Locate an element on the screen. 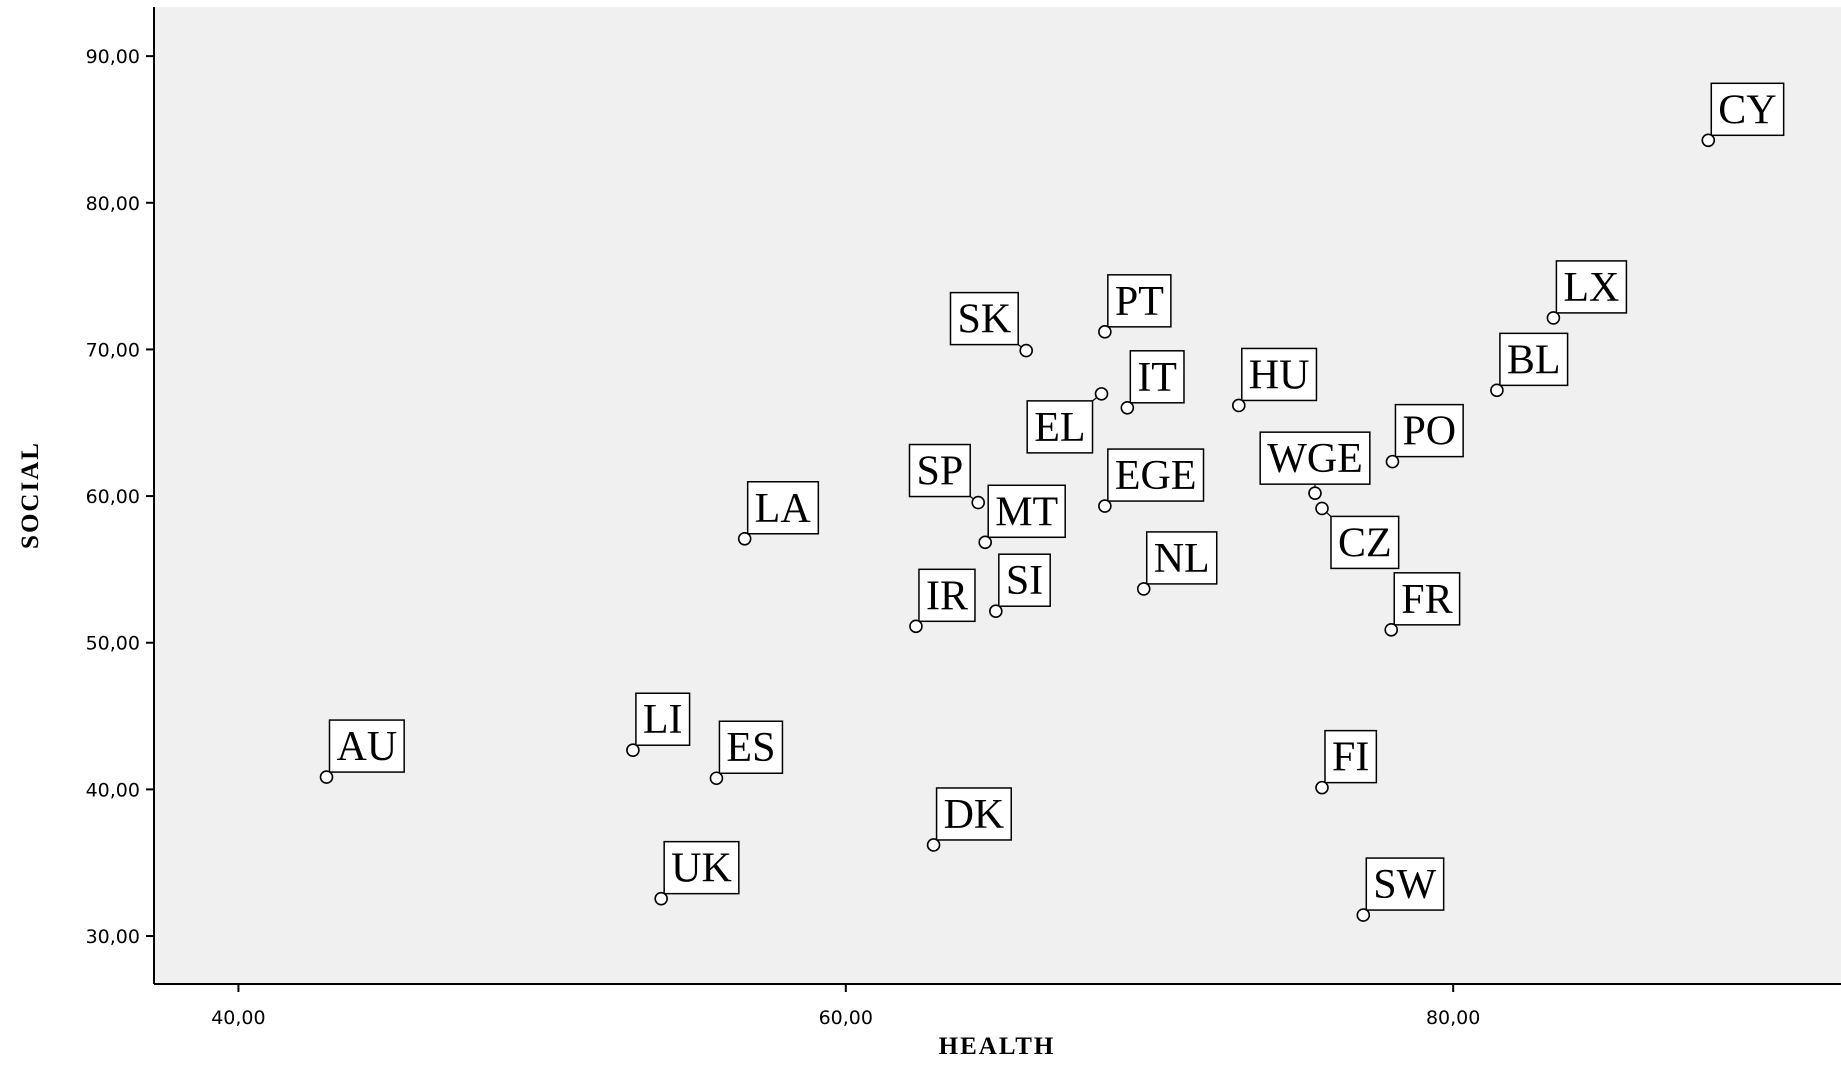  point-label: PO is located at coordinates (1429, 432).